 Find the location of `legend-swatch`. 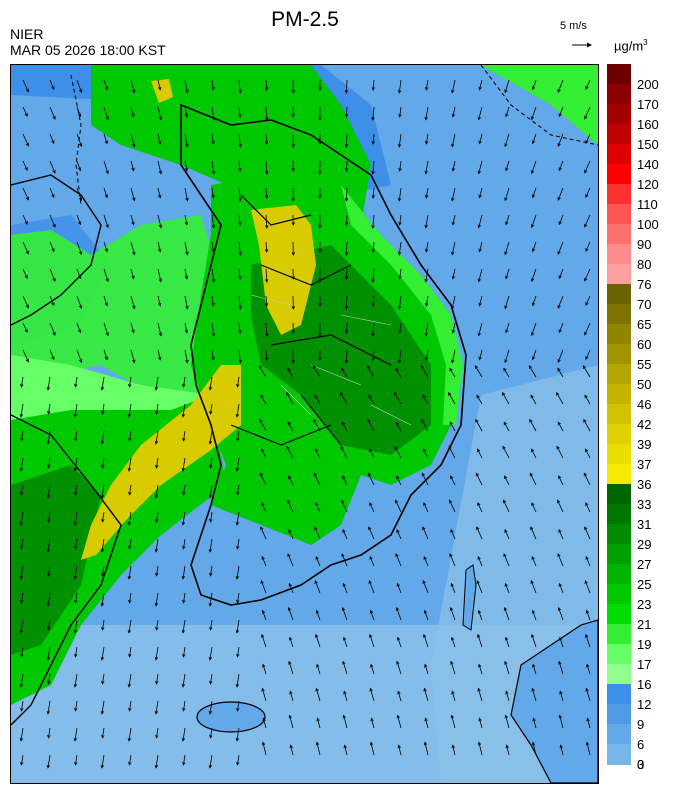

legend-swatch is located at coordinates (619, 574).